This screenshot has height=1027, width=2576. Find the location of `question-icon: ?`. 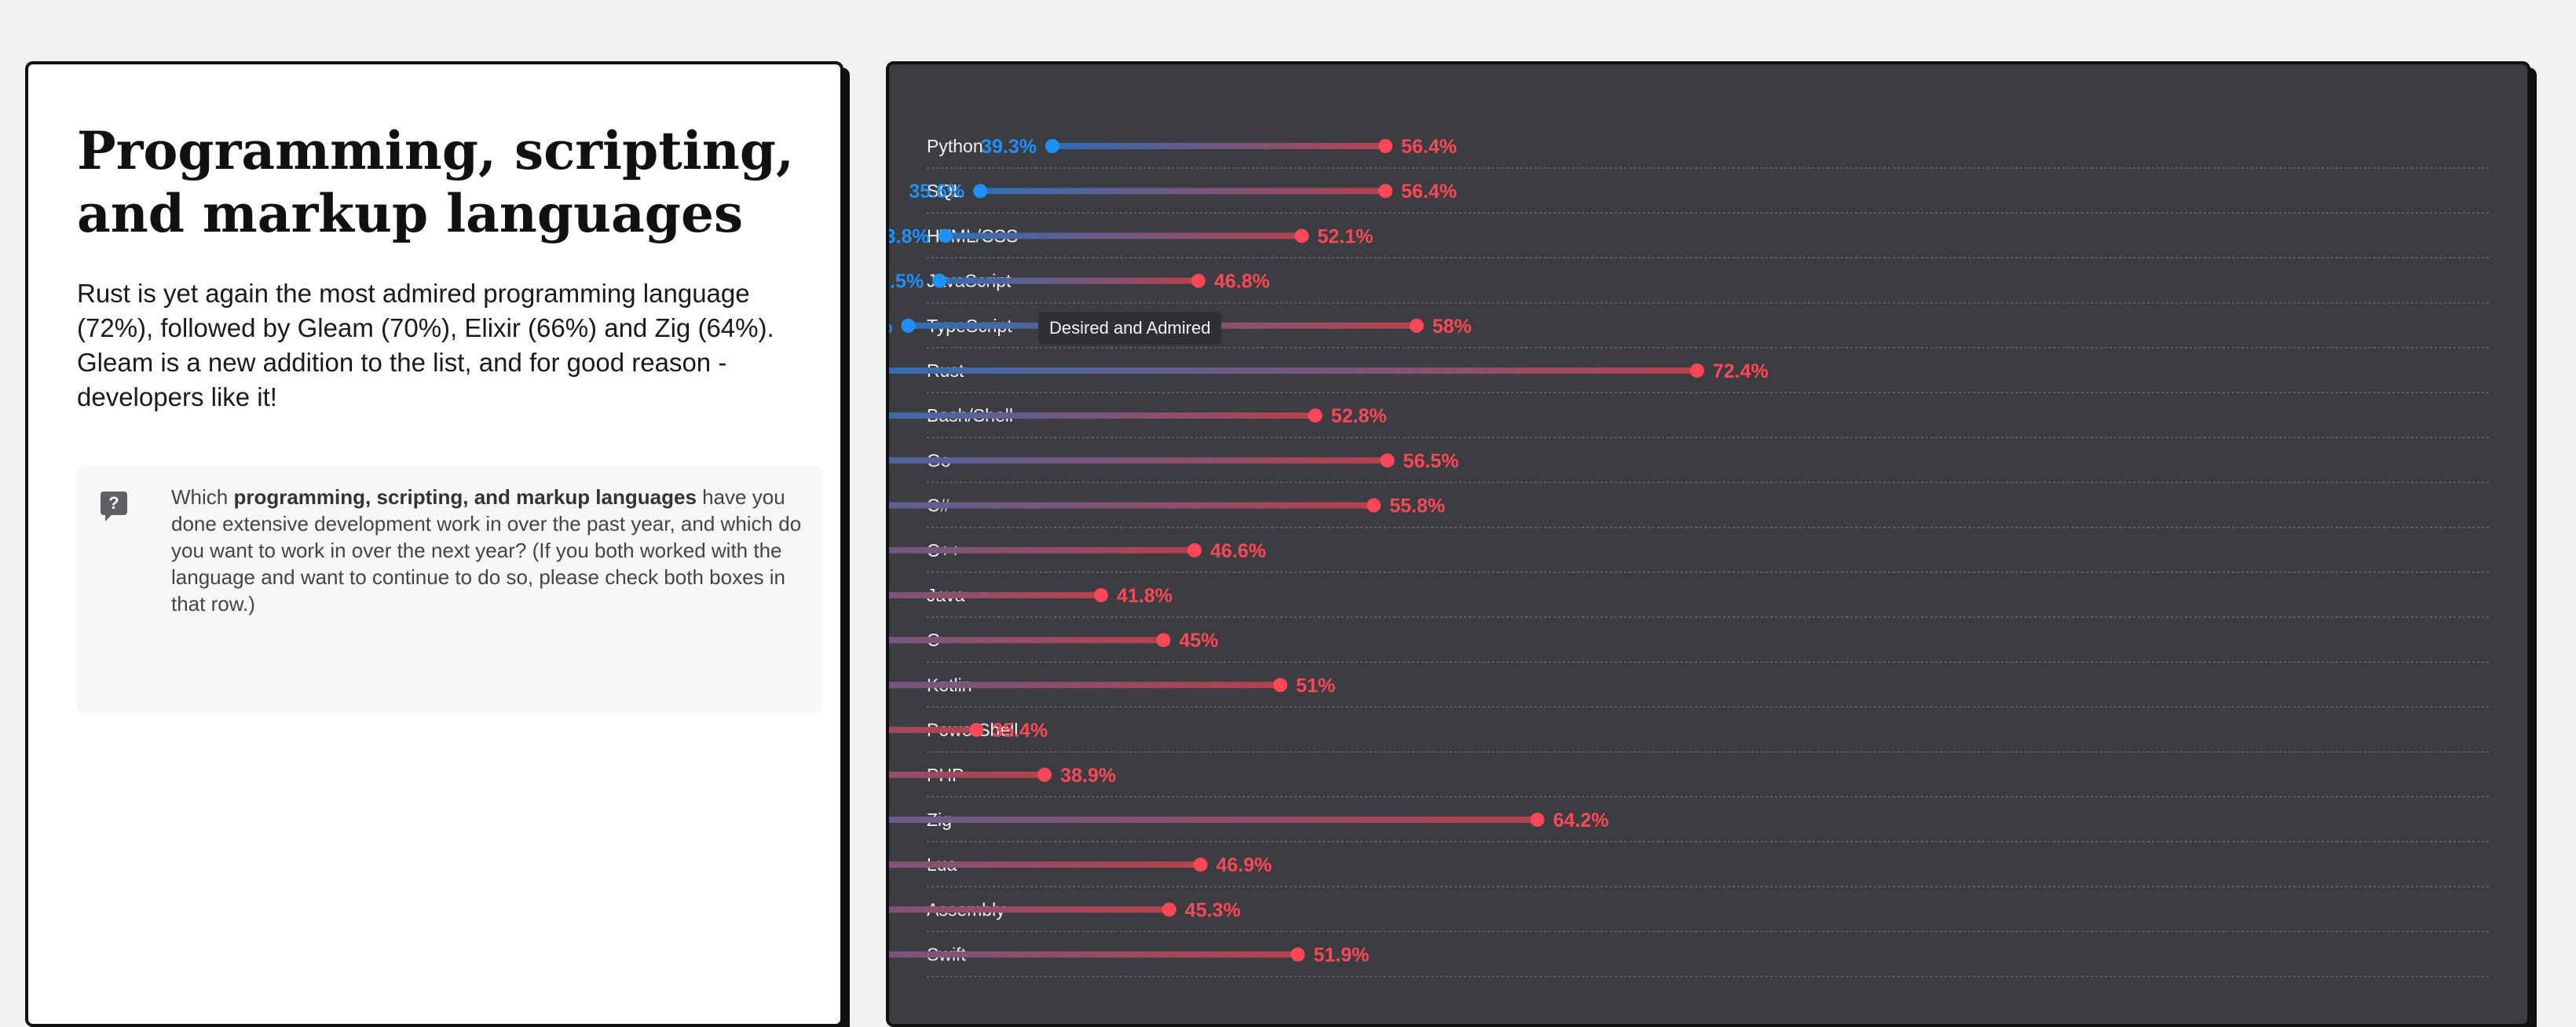

question-icon: ? is located at coordinates (114, 507).